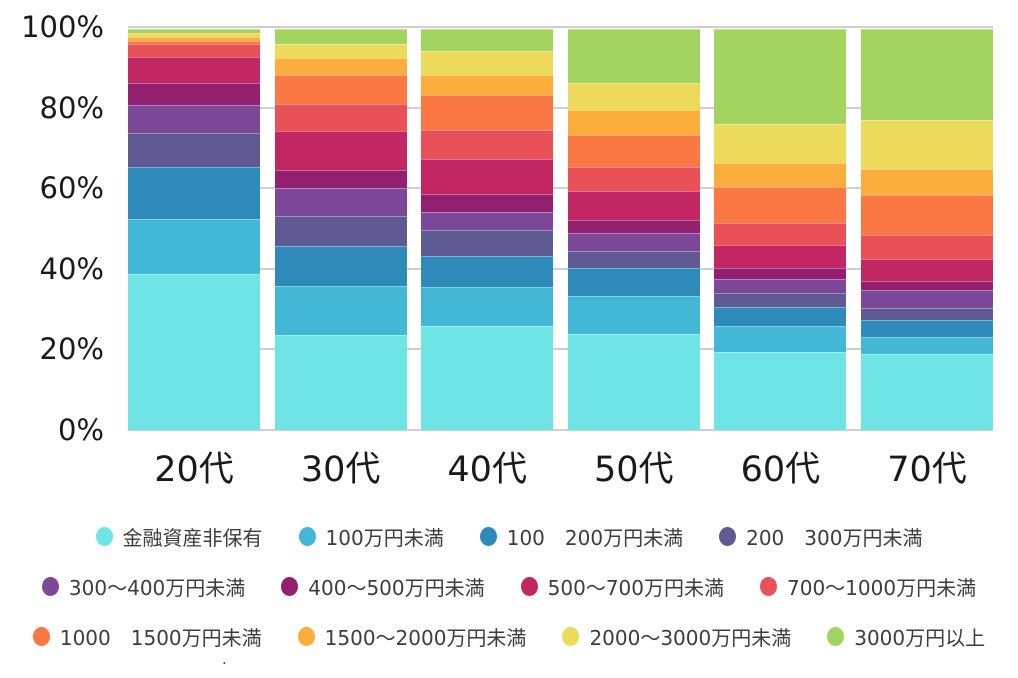 Image resolution: width=1018 pixels, height=678 pixels. What do you see at coordinates (780, 470) in the screenshot?
I see `x-tick-label: 60代` at bounding box center [780, 470].